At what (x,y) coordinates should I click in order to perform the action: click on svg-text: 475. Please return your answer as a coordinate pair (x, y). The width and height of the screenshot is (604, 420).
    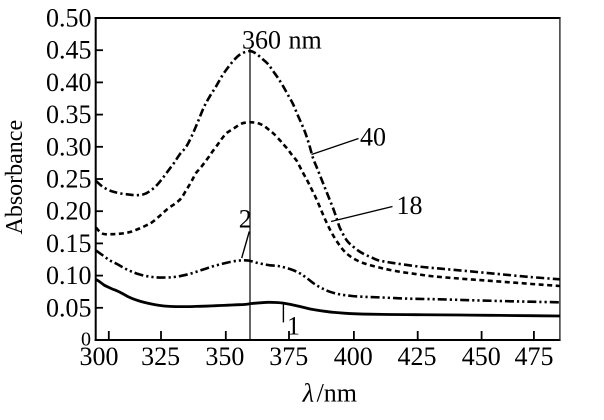
    Looking at the image, I should click on (534, 356).